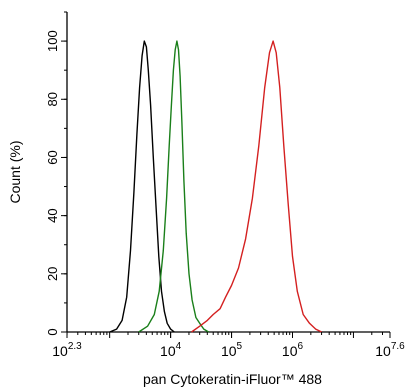 This screenshot has width=416, height=391. What do you see at coordinates (390, 350) in the screenshot?
I see `x-tick-label: 107.6` at bounding box center [390, 350].